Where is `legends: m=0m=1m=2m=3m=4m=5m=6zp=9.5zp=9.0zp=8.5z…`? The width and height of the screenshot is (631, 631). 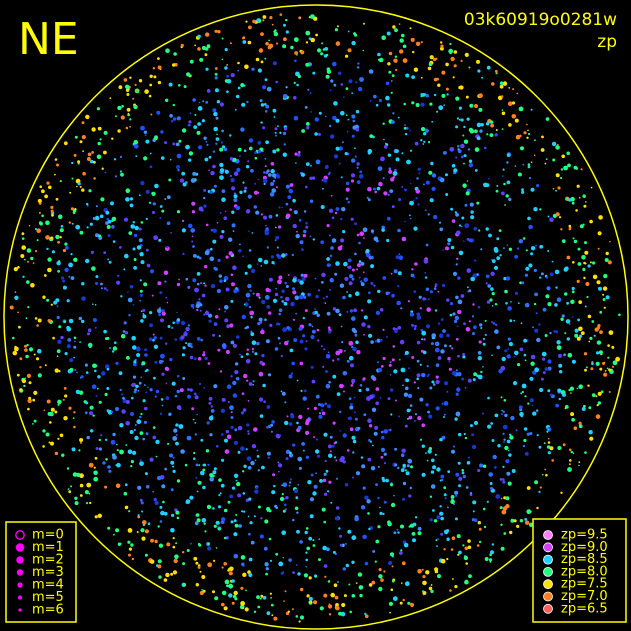 legends: m=0m=1m=2m=3m=4m=5m=6zp=9.5zp=9.0zp=8.5z… is located at coordinates (311, 573).